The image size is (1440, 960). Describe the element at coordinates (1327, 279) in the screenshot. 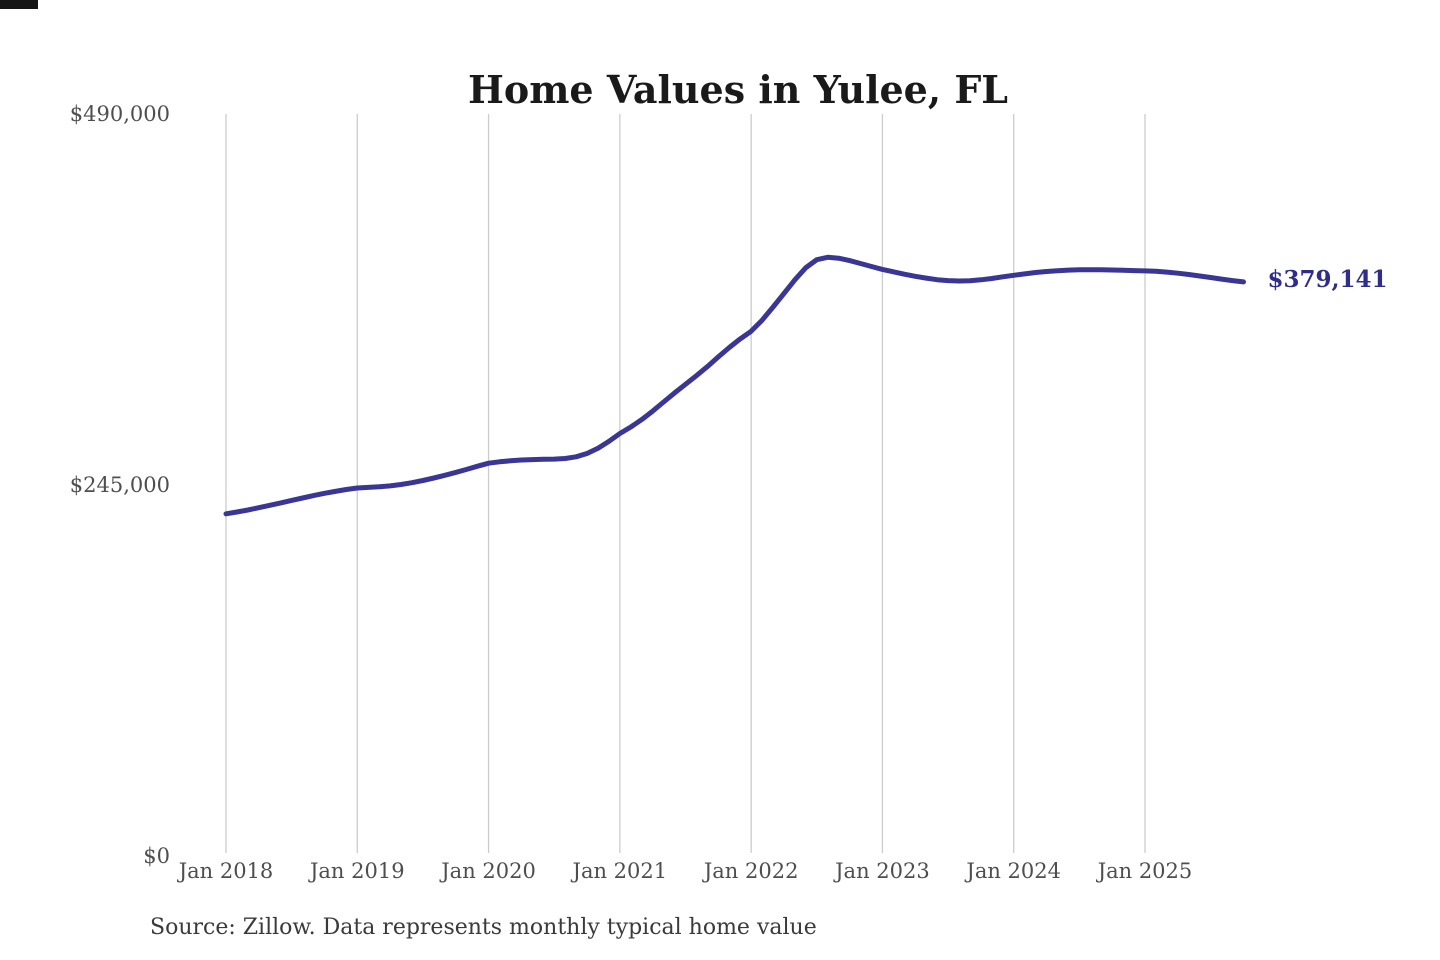

I see `end-value-label: $379,141` at that location.